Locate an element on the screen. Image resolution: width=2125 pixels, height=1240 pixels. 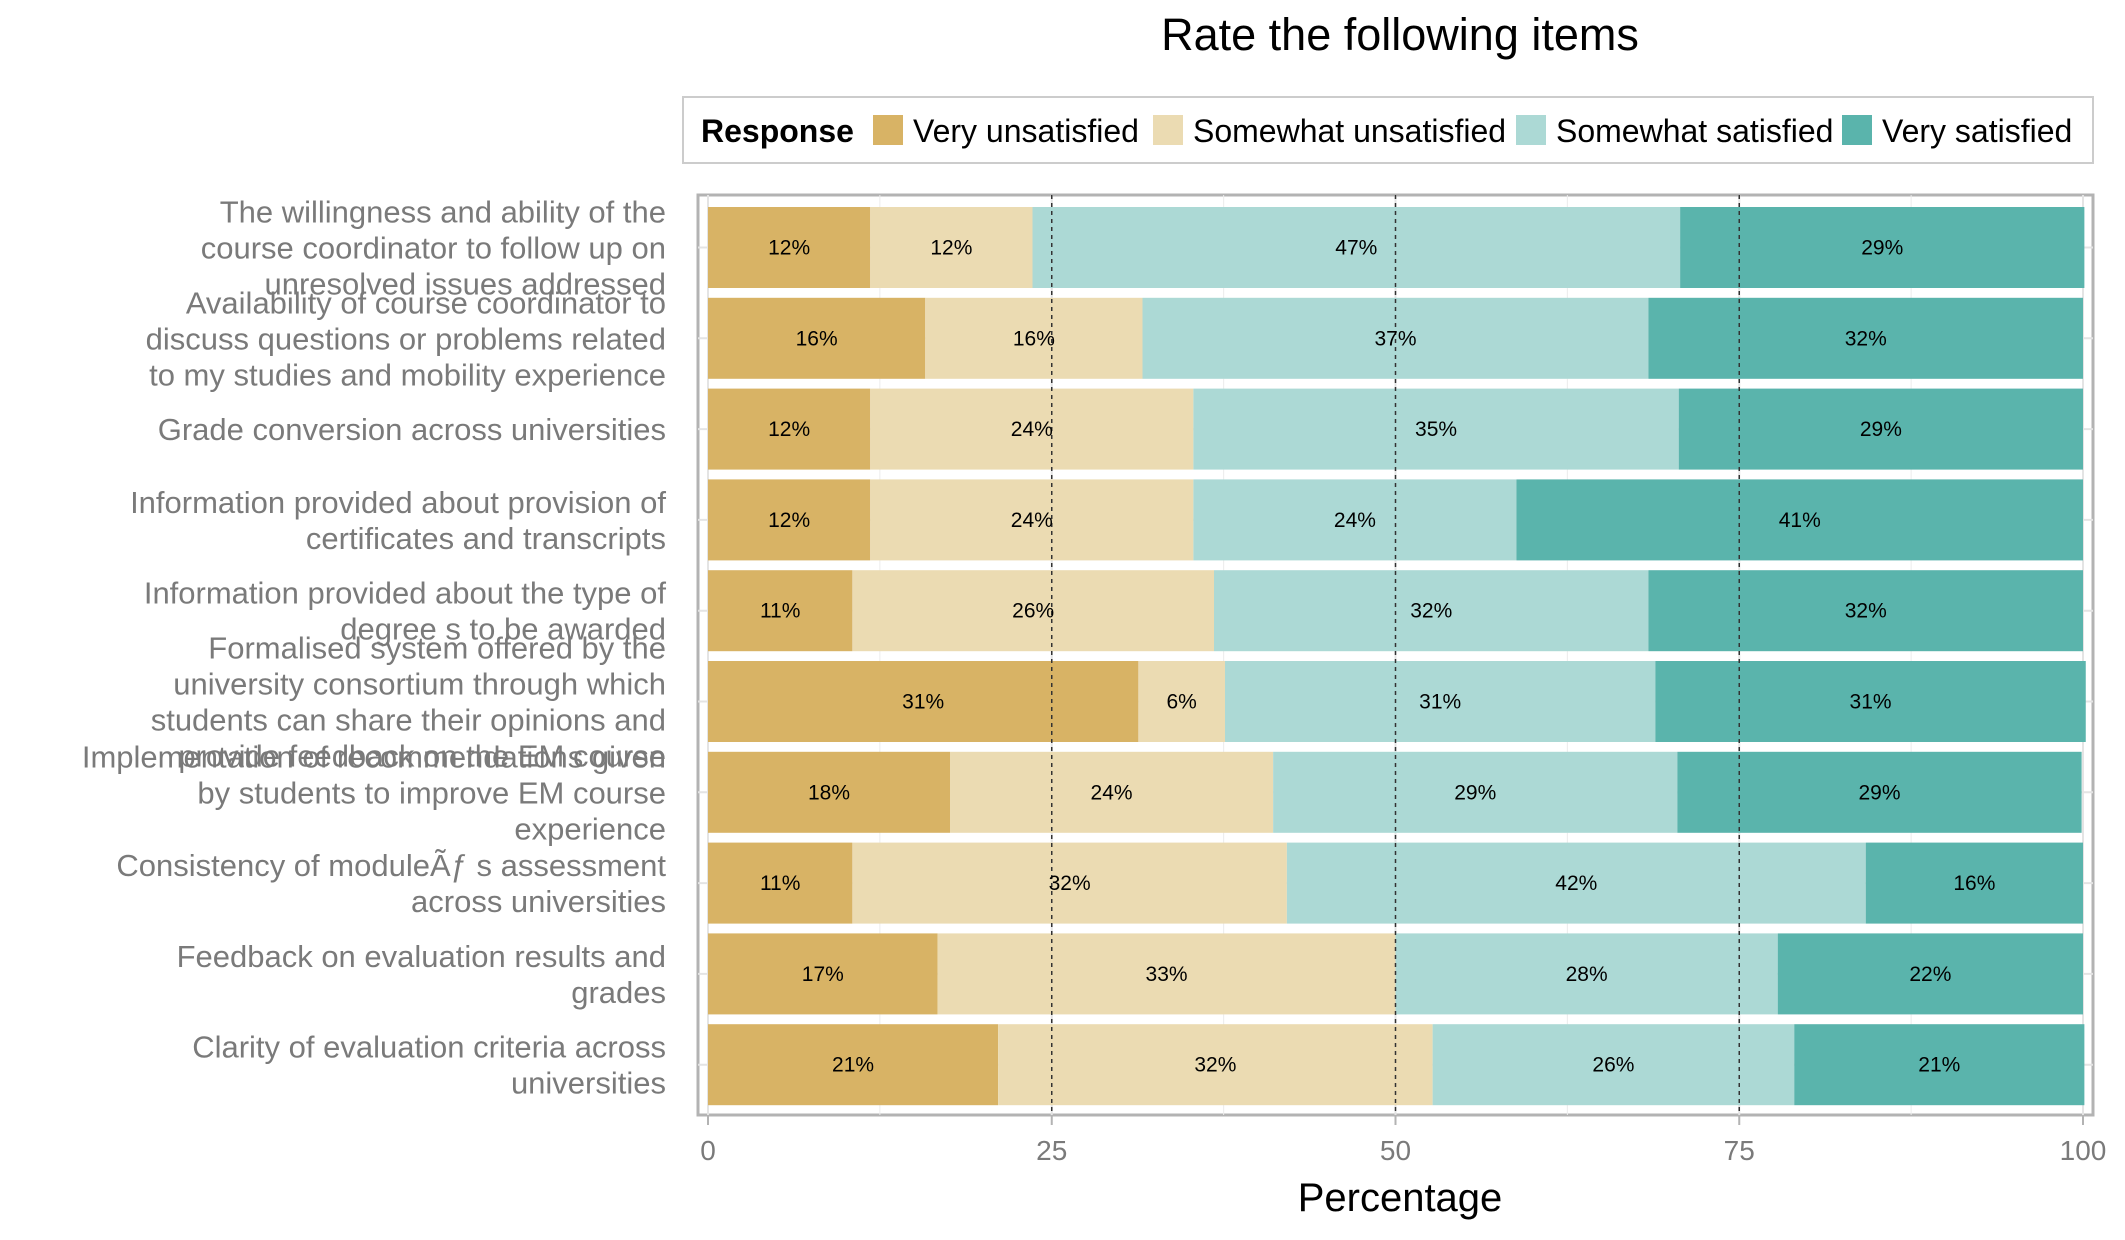
data-label: 33% is located at coordinates (1167, 974).